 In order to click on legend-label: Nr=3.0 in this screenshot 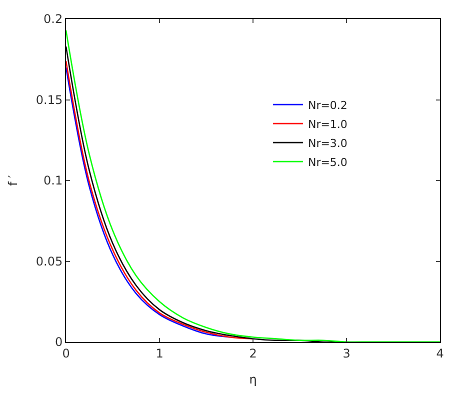, I will do `click(328, 143)`.